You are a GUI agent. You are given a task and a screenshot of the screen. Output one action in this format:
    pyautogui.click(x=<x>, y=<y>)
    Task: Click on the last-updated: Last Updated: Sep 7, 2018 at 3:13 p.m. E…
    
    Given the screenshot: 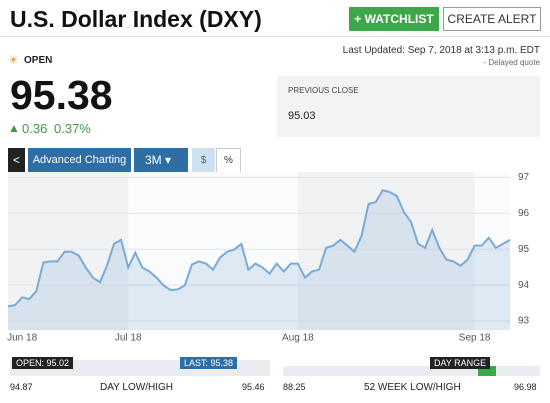 What is the action you would take?
    pyautogui.click(x=441, y=50)
    